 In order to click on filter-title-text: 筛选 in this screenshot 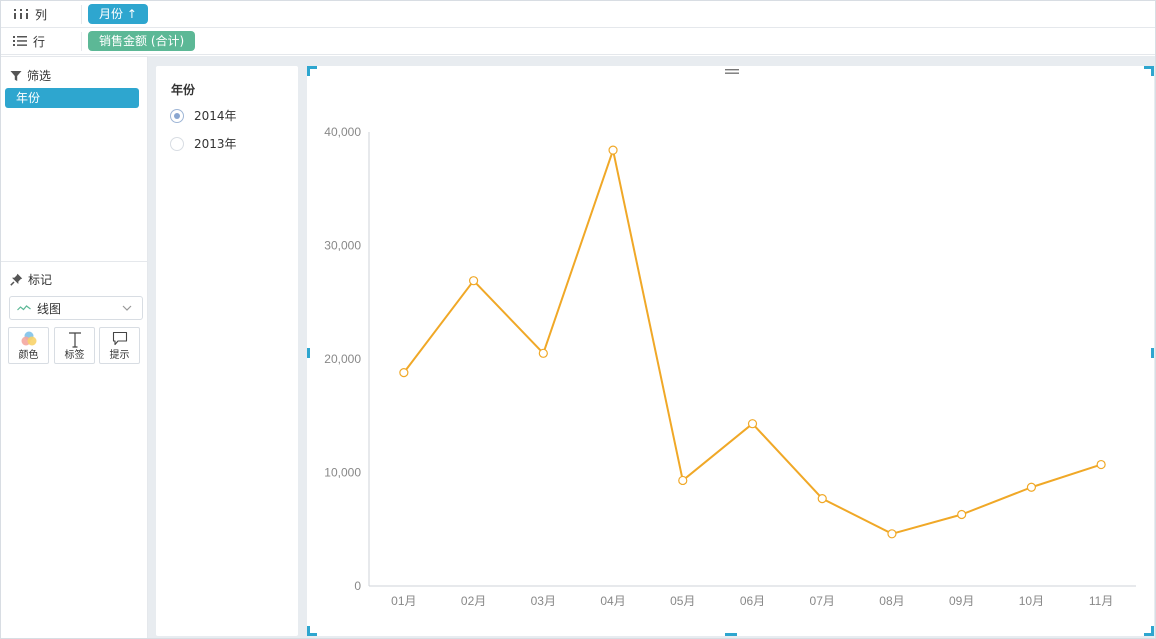, I will do `click(39, 76)`.